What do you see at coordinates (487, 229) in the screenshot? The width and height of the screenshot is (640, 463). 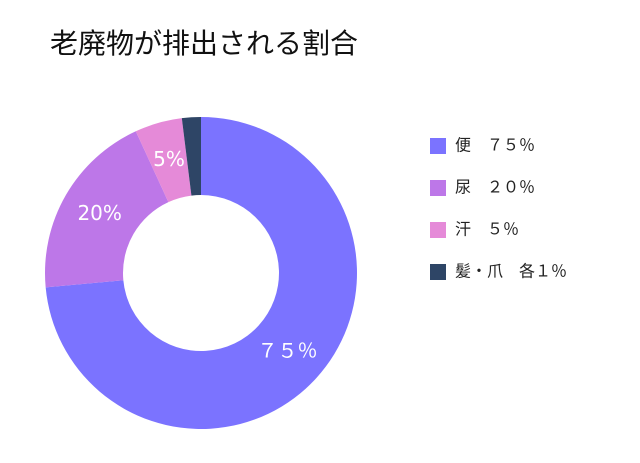 I see `legend-label: 汗 ５％` at bounding box center [487, 229].